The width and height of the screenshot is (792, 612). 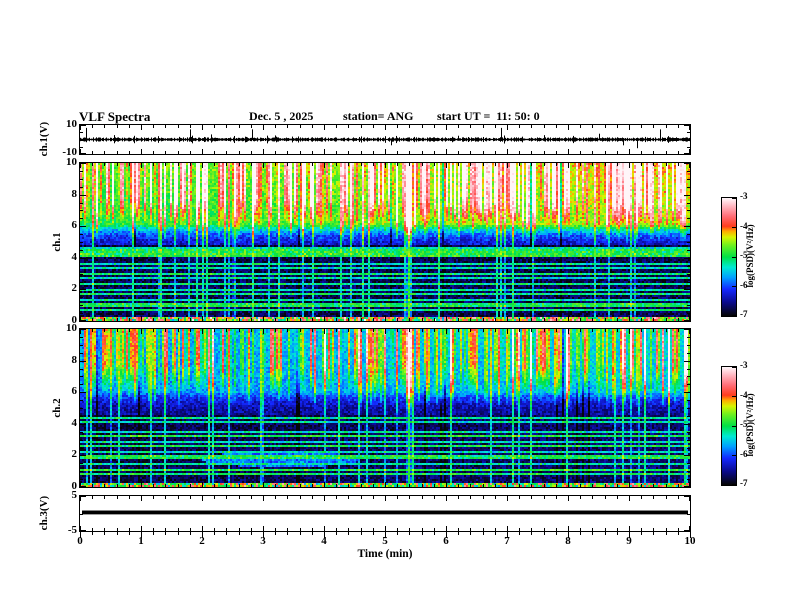 What do you see at coordinates (115, 116) in the screenshot?
I see `page-title: VLF Spectra` at bounding box center [115, 116].